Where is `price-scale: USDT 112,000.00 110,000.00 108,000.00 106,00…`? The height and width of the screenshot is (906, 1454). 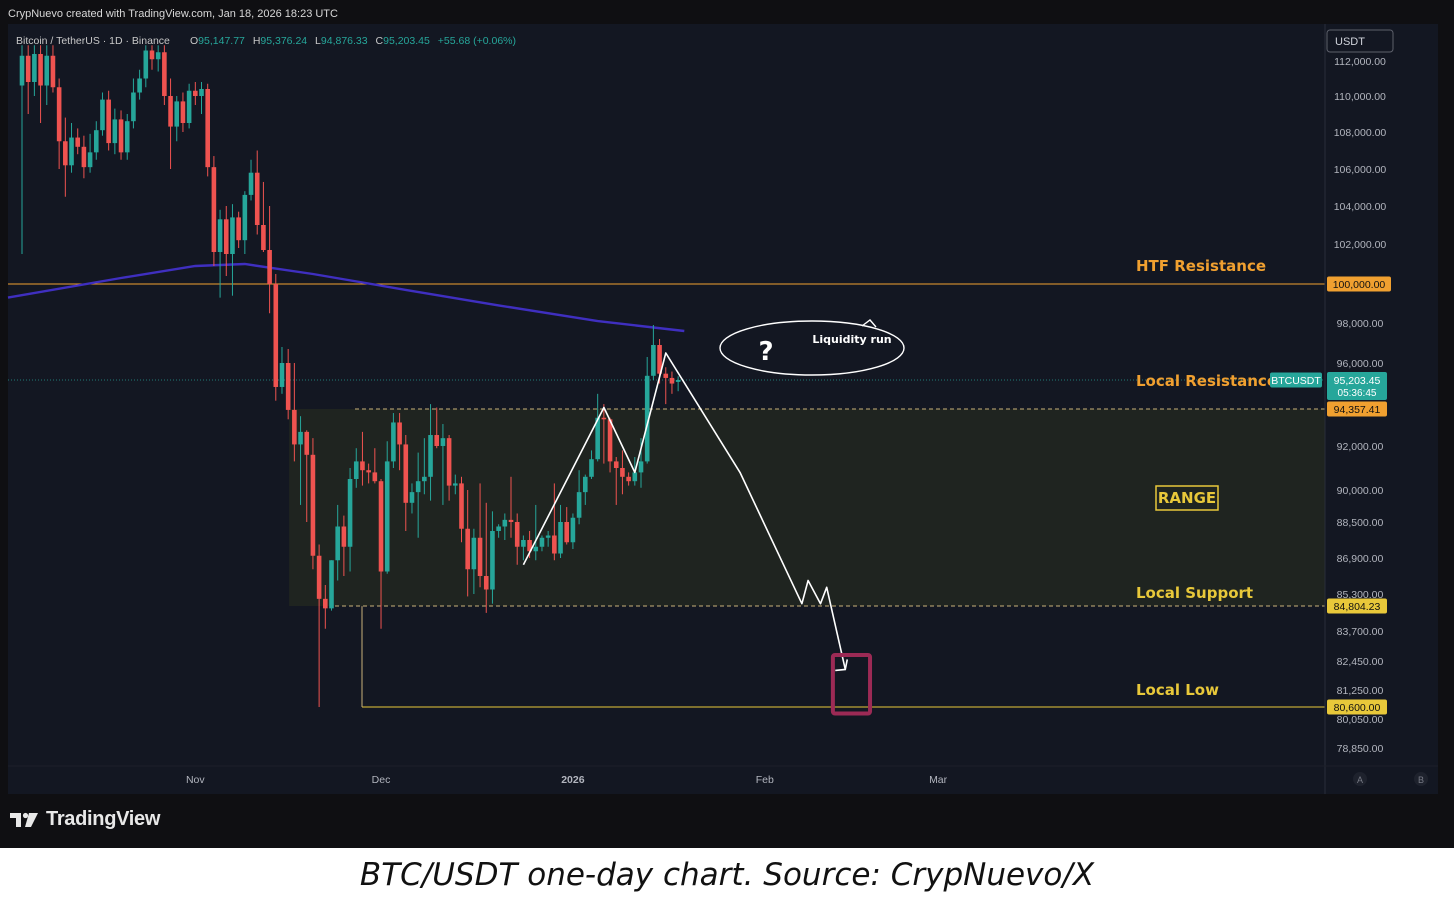
price-scale: USDT 112,000.00 110,000.00 108,000.00 106,00… is located at coordinates (1332, 409).